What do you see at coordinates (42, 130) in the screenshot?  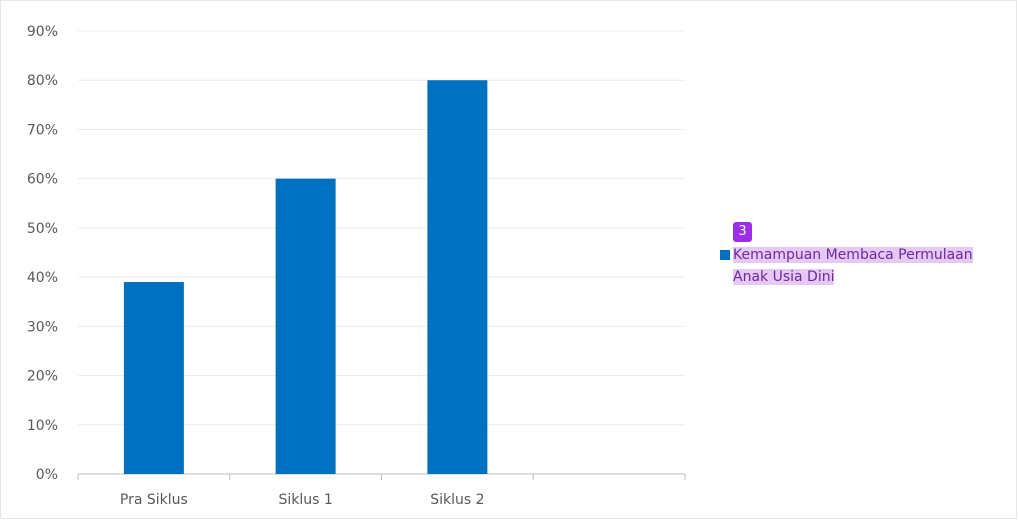 I see `y-tick-label: 70%` at bounding box center [42, 130].